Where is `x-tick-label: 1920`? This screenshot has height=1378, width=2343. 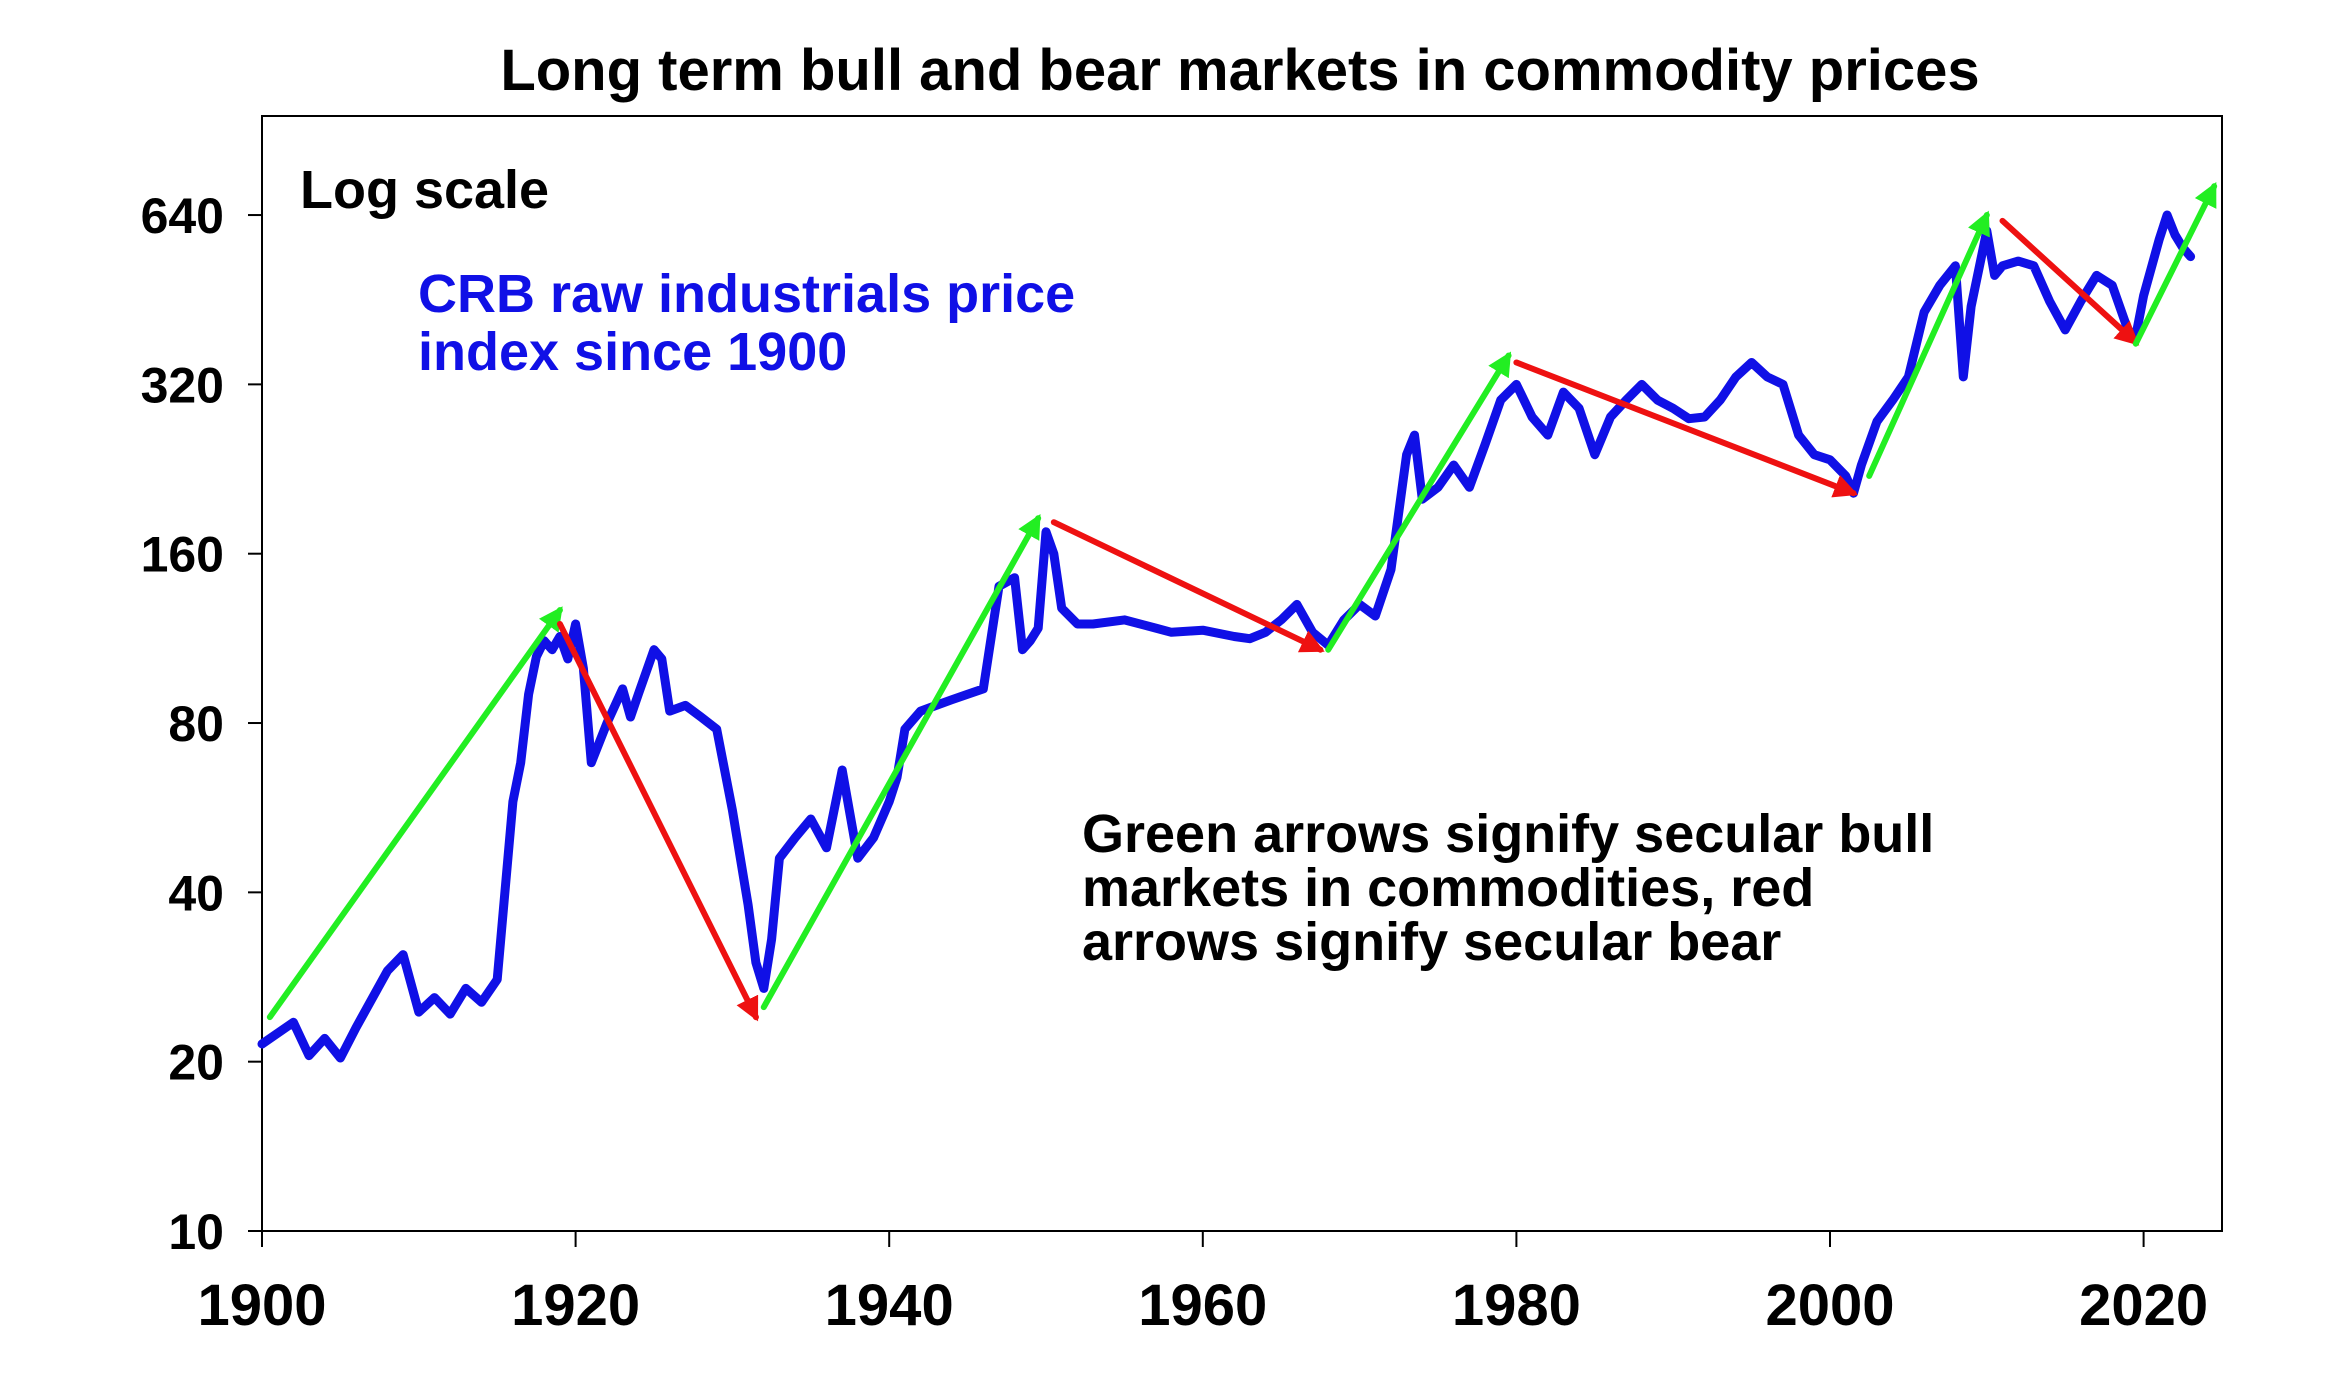 x-tick-label: 1920 is located at coordinates (575, 1305).